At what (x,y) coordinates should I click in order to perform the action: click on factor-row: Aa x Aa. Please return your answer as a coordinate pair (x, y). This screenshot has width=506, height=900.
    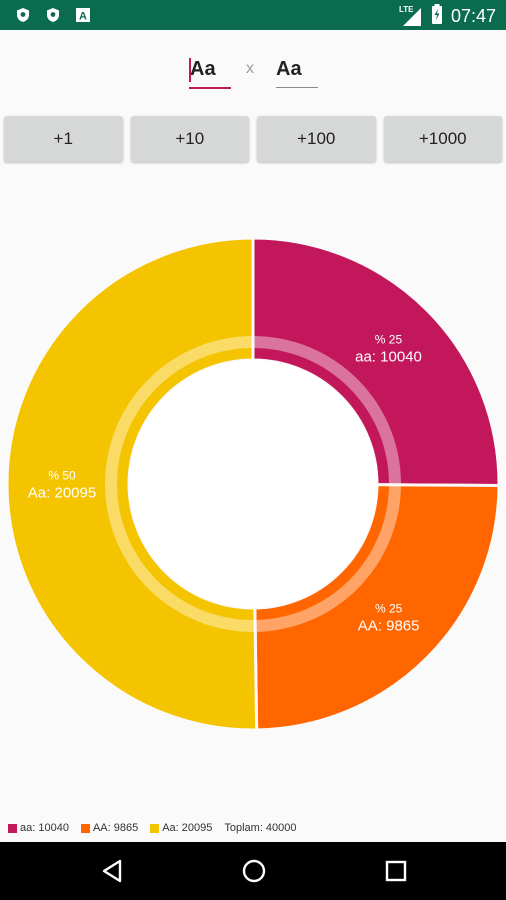
    Looking at the image, I should click on (253, 72).